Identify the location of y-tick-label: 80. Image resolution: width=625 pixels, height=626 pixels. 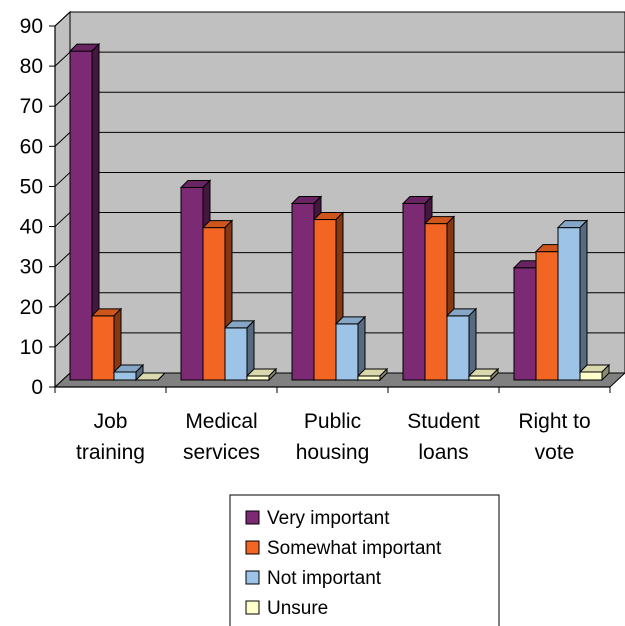
(31, 66).